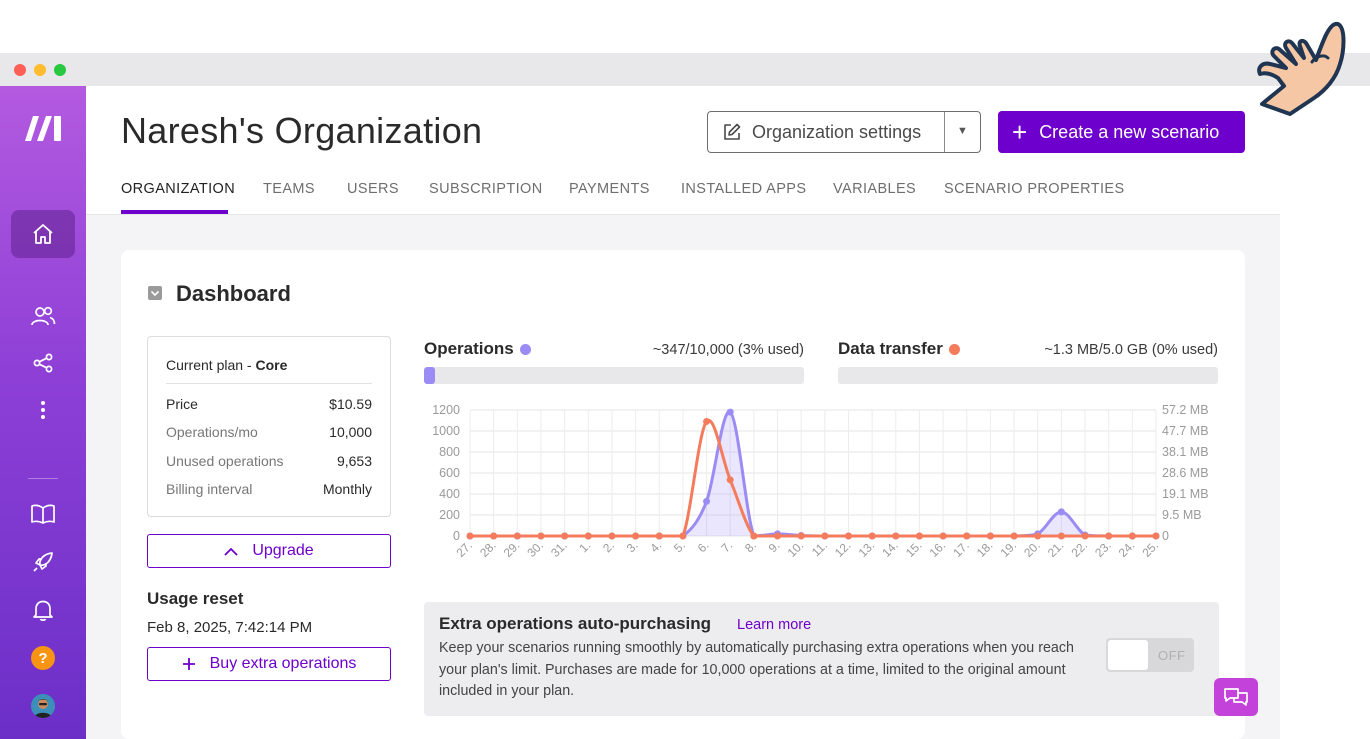 The image size is (1370, 739). I want to click on chart-y-right-tick: 19.1 MB, so click(1185, 494).